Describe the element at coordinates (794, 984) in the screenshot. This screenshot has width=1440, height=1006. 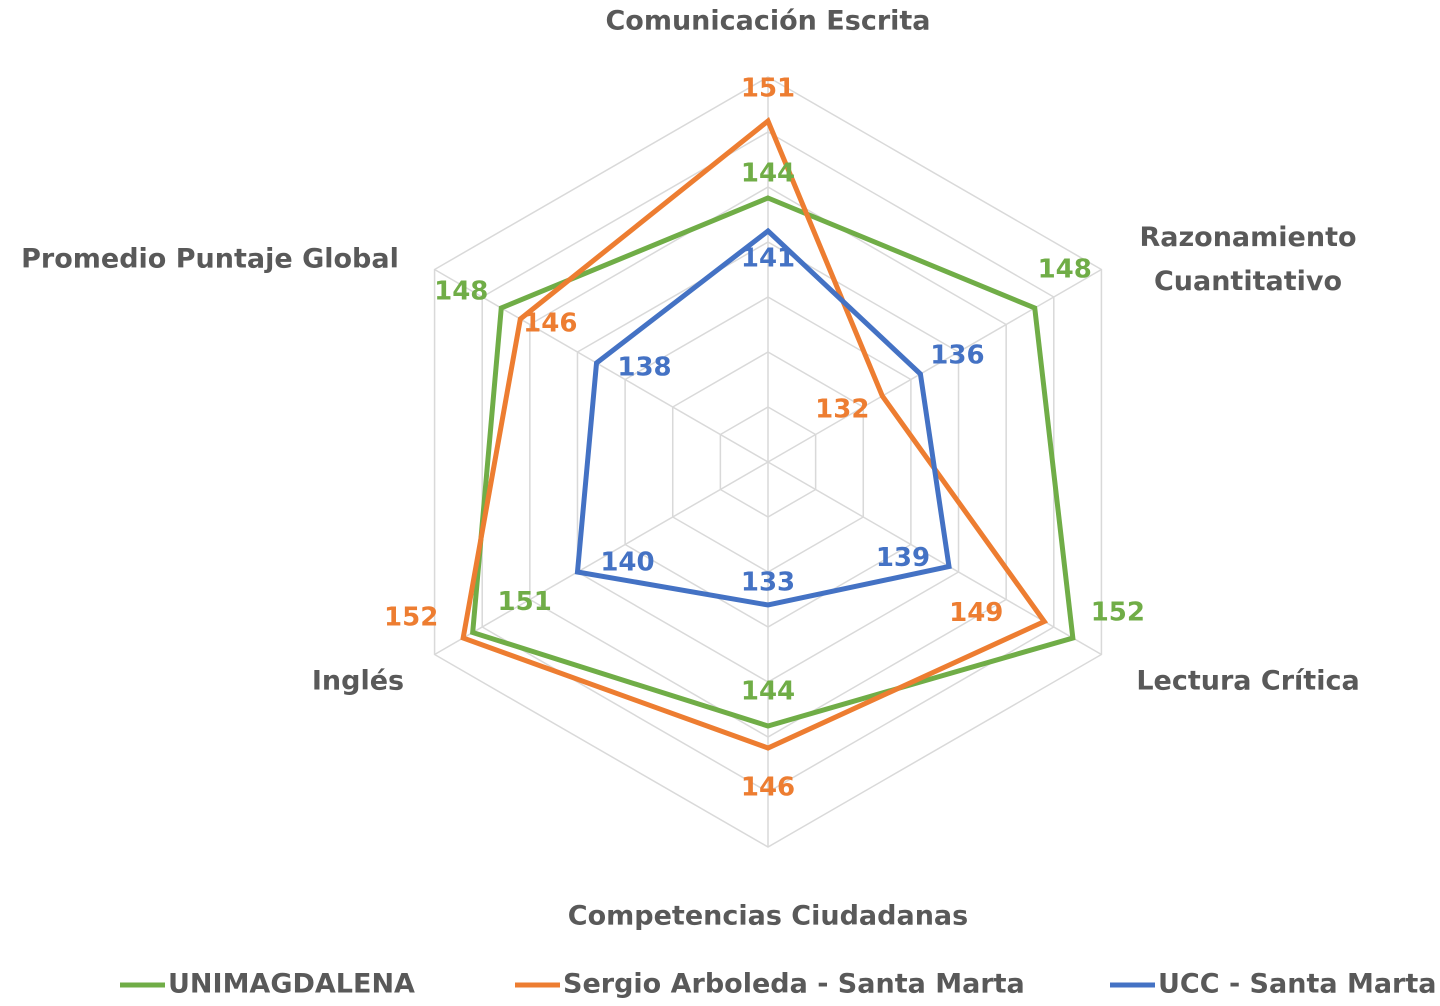
I see `legend-label: Sergio Arboleda - Santa Marta` at that location.